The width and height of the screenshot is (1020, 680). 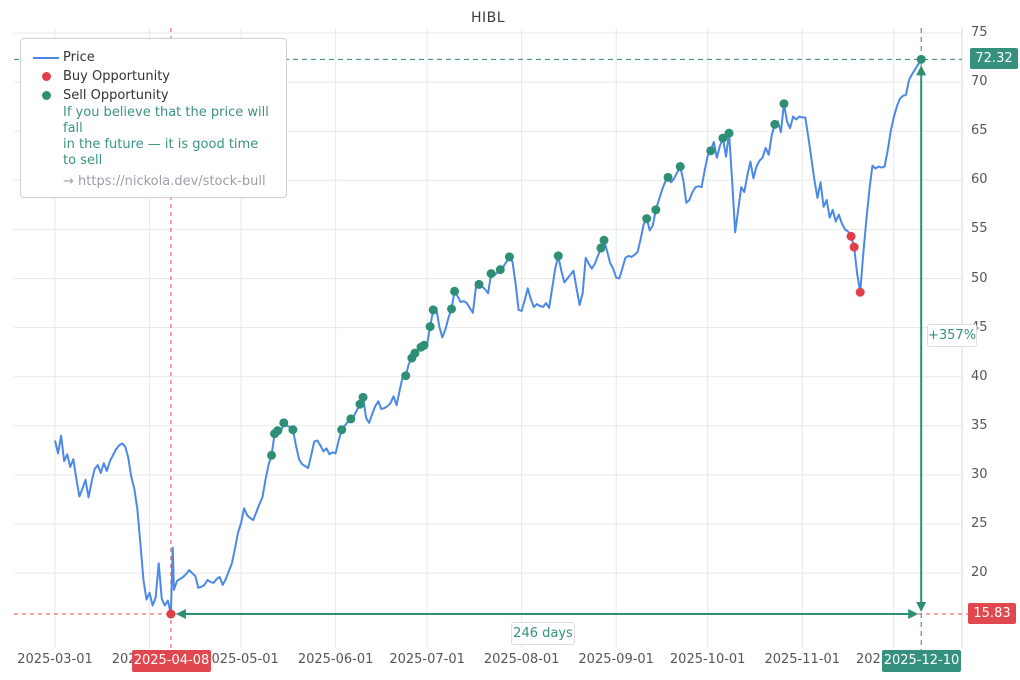 I want to click on duration-arrow-left-head, so click(x=180, y=614).